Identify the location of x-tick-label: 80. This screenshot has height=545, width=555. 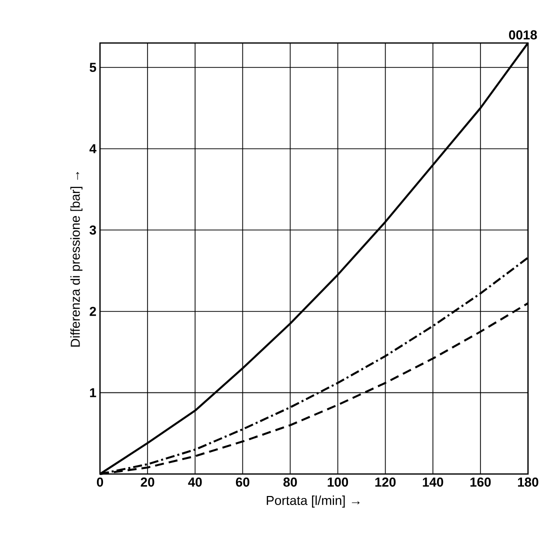
(290, 482).